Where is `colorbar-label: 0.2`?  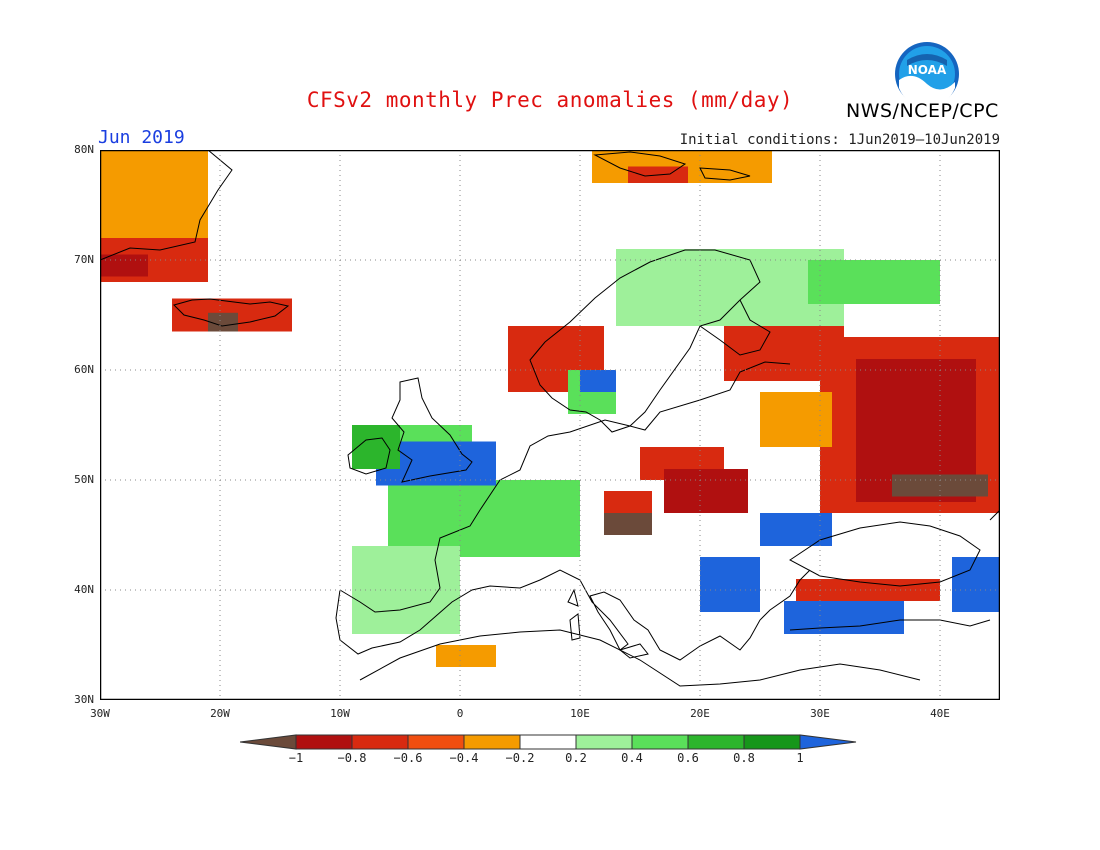
colorbar-label: 0.2 is located at coordinates (576, 758).